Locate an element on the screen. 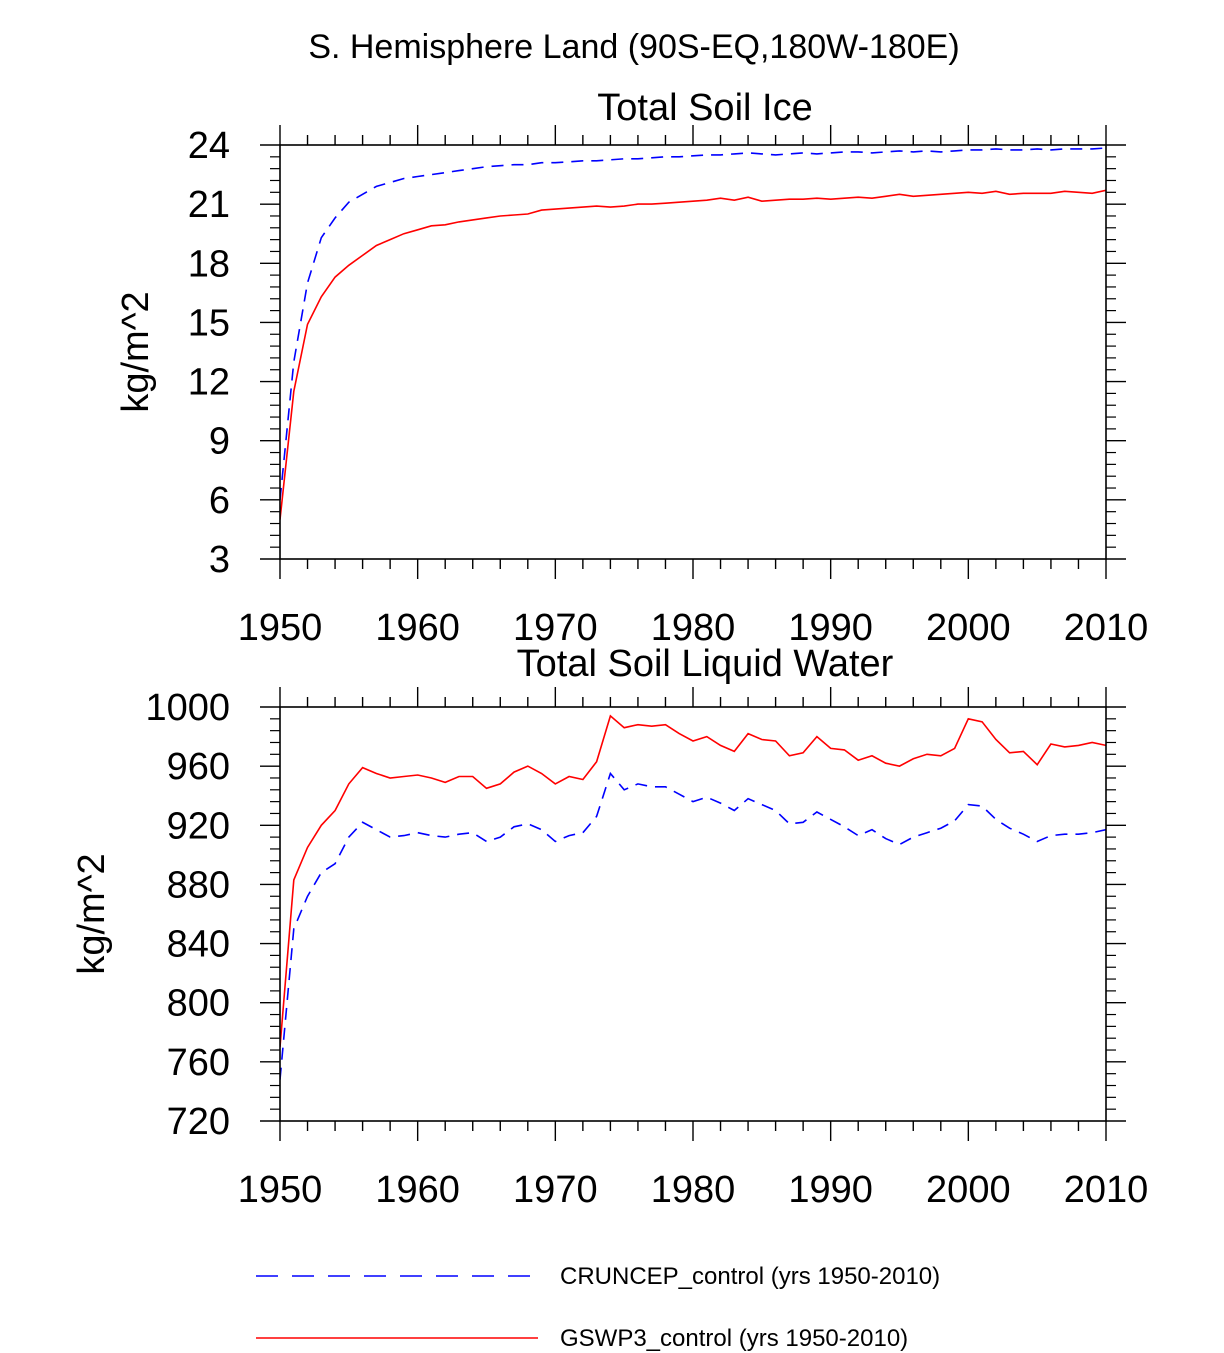 This screenshot has height=1353, width=1224. legend-item-gswp3: GSWP3_control (yrs 1950-2010) is located at coordinates (582, 1338).